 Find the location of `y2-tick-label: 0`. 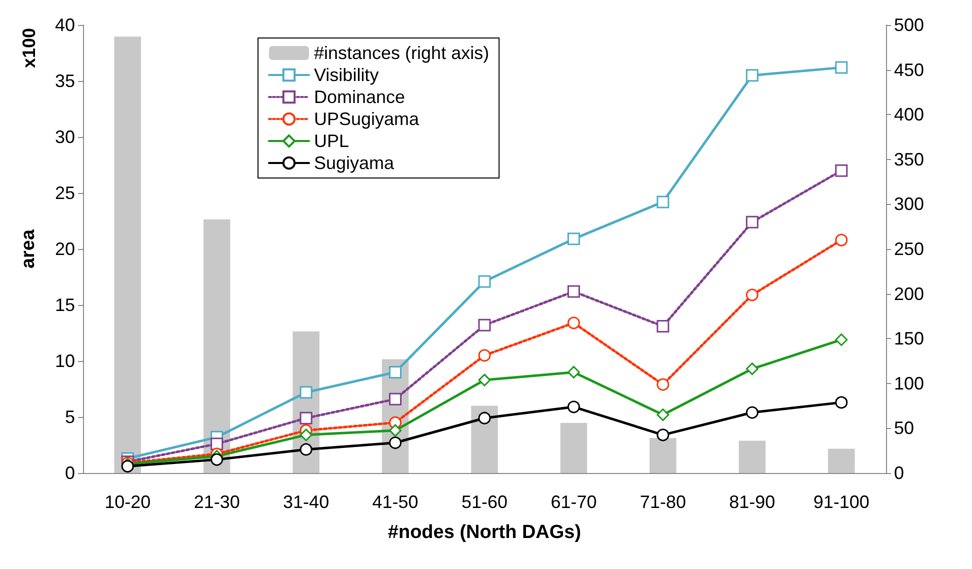

y2-tick-label: 0 is located at coordinates (899, 473).